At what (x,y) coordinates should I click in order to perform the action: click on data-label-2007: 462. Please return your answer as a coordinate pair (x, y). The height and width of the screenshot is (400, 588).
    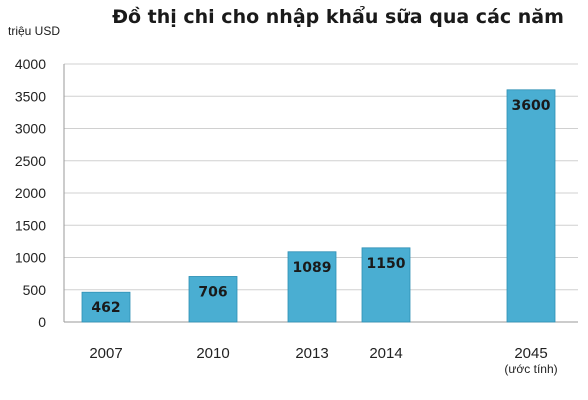
    Looking at the image, I should click on (105, 308).